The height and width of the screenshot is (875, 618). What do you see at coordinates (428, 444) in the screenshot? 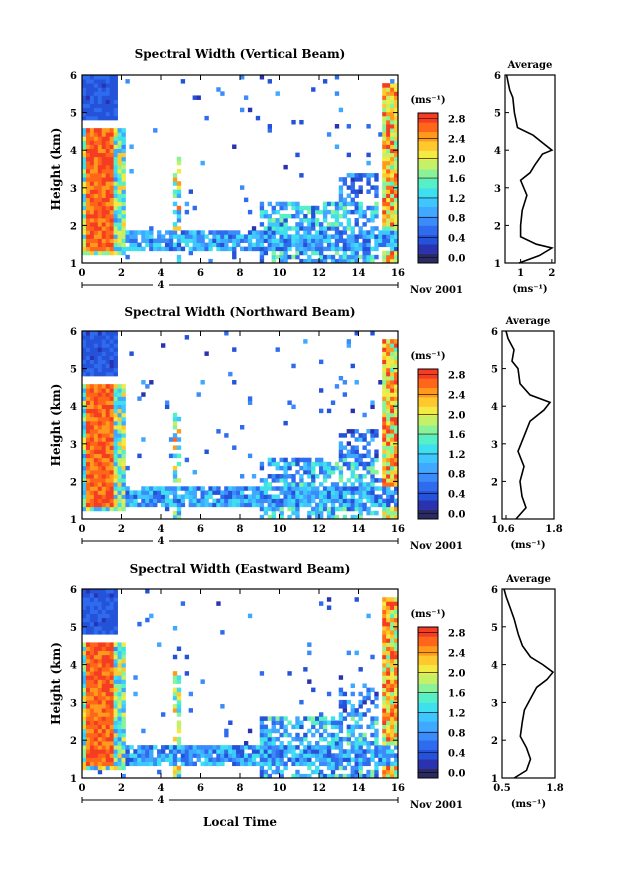
I see `colorbar-frame` at bounding box center [428, 444].